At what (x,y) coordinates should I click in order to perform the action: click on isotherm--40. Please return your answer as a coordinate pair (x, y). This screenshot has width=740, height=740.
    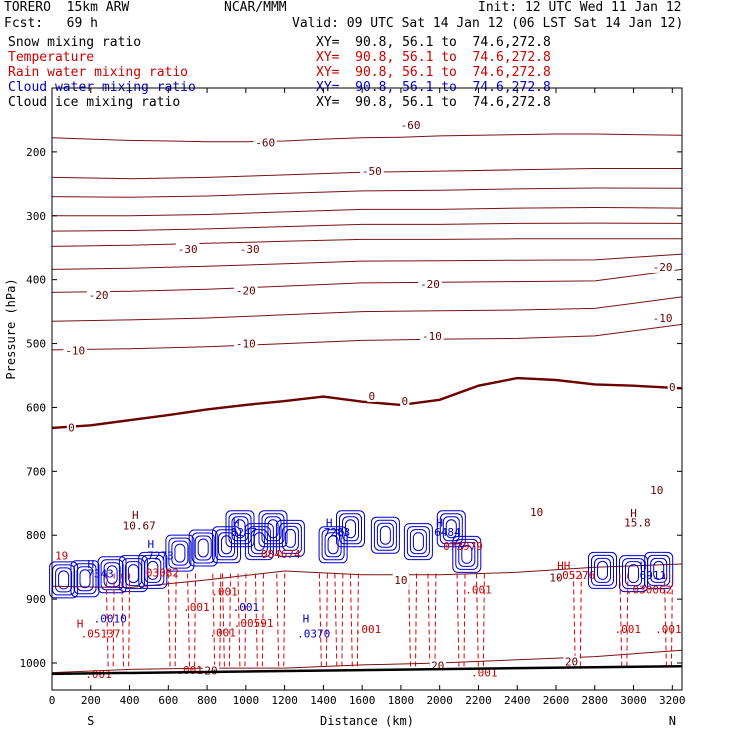
    Looking at the image, I should click on (367, 211).